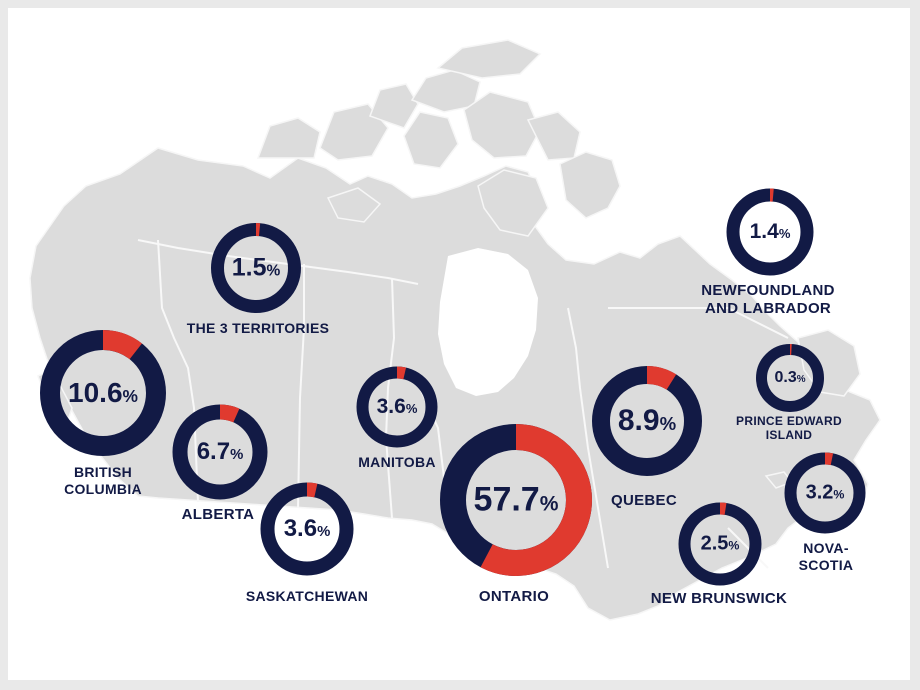 Image resolution: width=920 pixels, height=690 pixels. I want to click on new-brunswick-label: NEW BRUNSWICK, so click(719, 598).